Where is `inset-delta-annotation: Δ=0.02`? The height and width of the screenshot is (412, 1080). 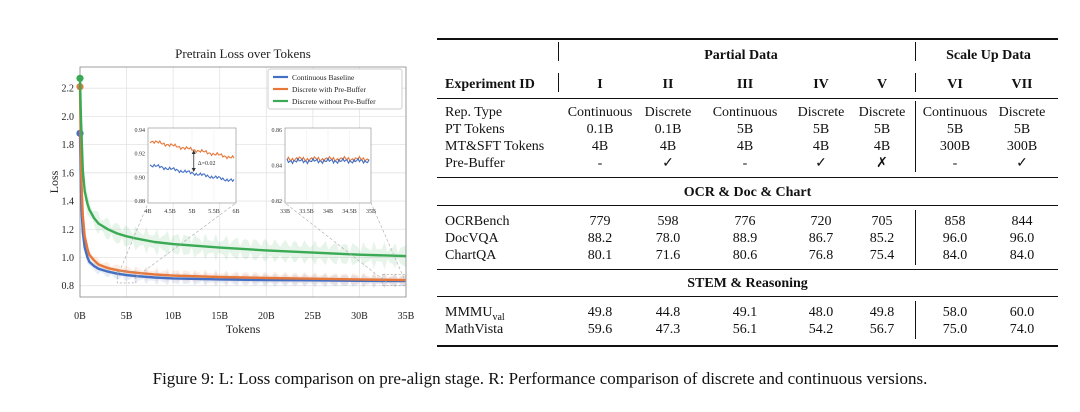
inset-delta-annotation: Δ=0.02 is located at coordinates (207, 164).